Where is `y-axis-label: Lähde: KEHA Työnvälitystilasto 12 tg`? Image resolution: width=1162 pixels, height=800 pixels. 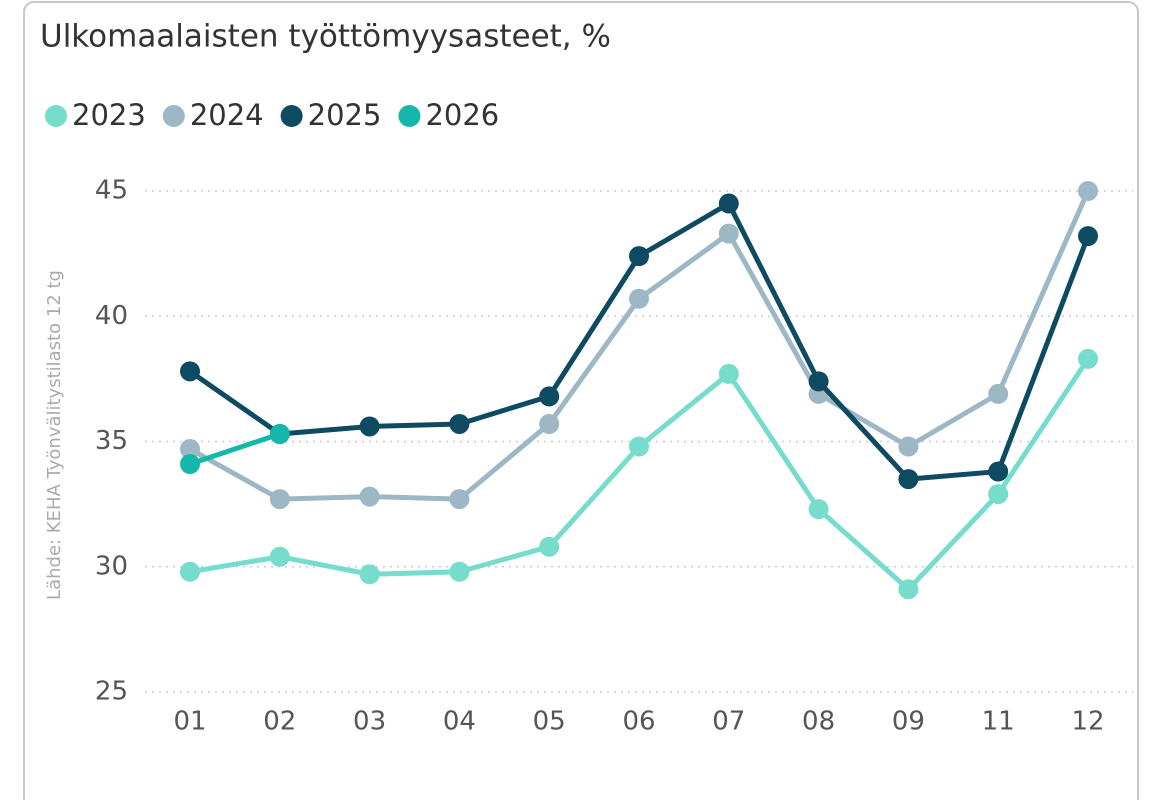 y-axis-label: Lähde: KEHA Työnvälitystilasto 12 tg is located at coordinates (54, 435).